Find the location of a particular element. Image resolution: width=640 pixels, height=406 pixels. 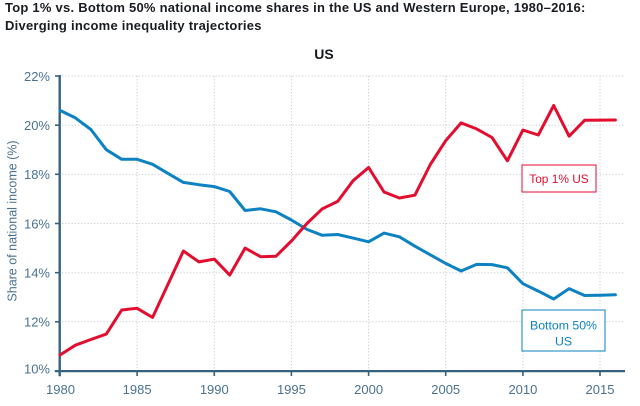

svg-text: Top 1% US is located at coordinates (559, 179).